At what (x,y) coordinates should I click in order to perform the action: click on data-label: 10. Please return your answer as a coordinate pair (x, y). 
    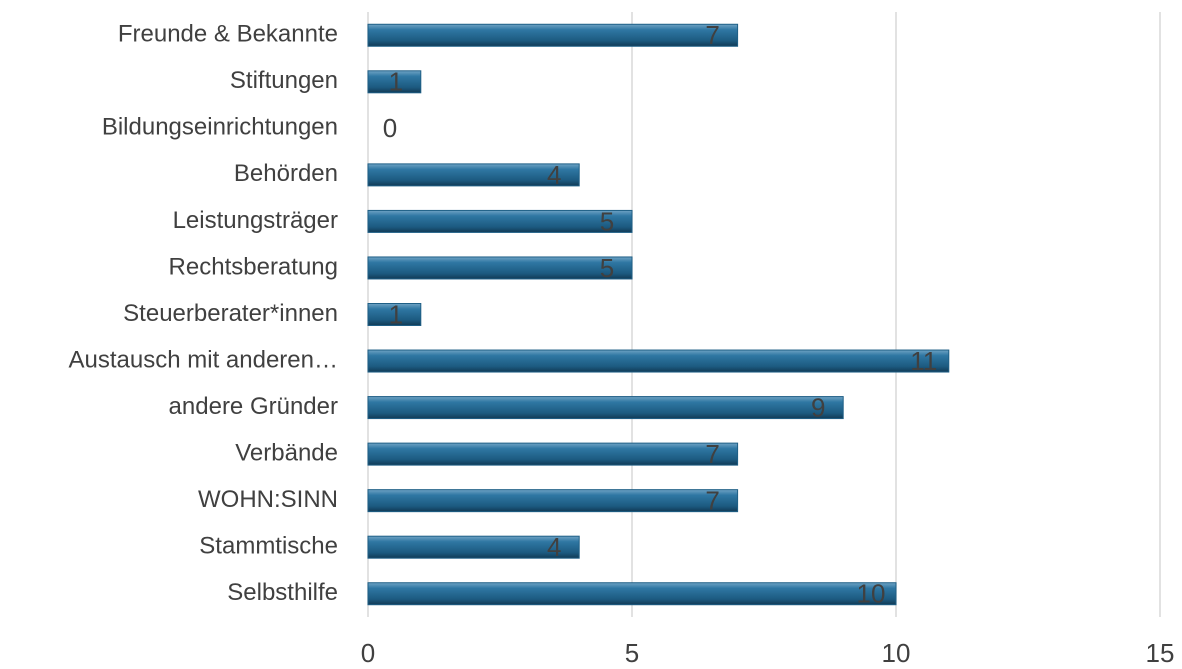
    Looking at the image, I should click on (871, 594).